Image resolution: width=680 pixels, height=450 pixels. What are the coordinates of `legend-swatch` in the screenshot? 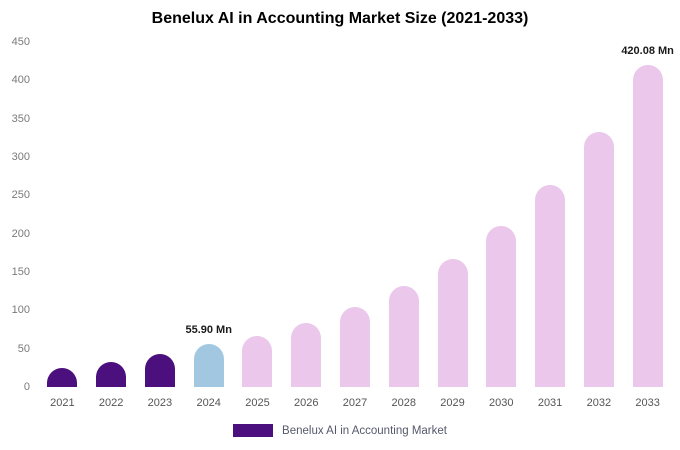 It's located at (253, 430).